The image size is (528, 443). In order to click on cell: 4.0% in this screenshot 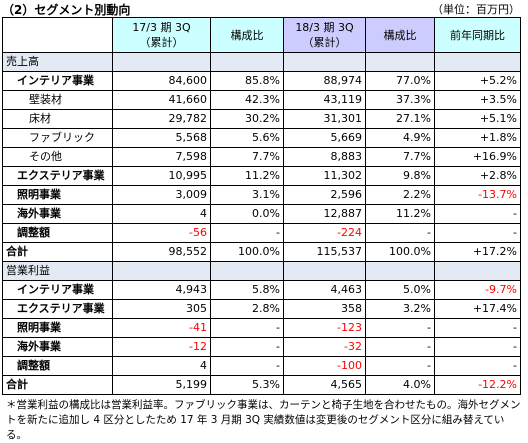, I will do `click(400, 385)`.